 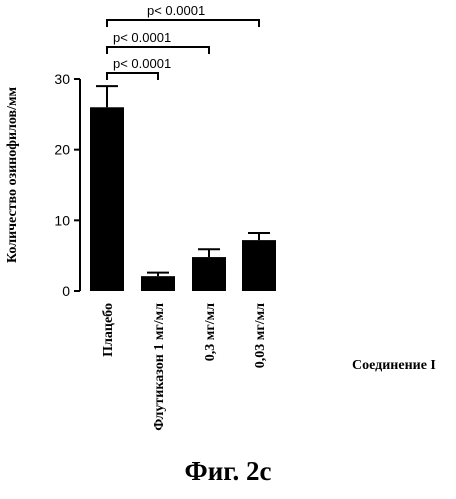 What do you see at coordinates (183, 41) in the screenshot?
I see `significance-brackets: p< 0.0001 p< 0.0001 p< 0.0001` at bounding box center [183, 41].